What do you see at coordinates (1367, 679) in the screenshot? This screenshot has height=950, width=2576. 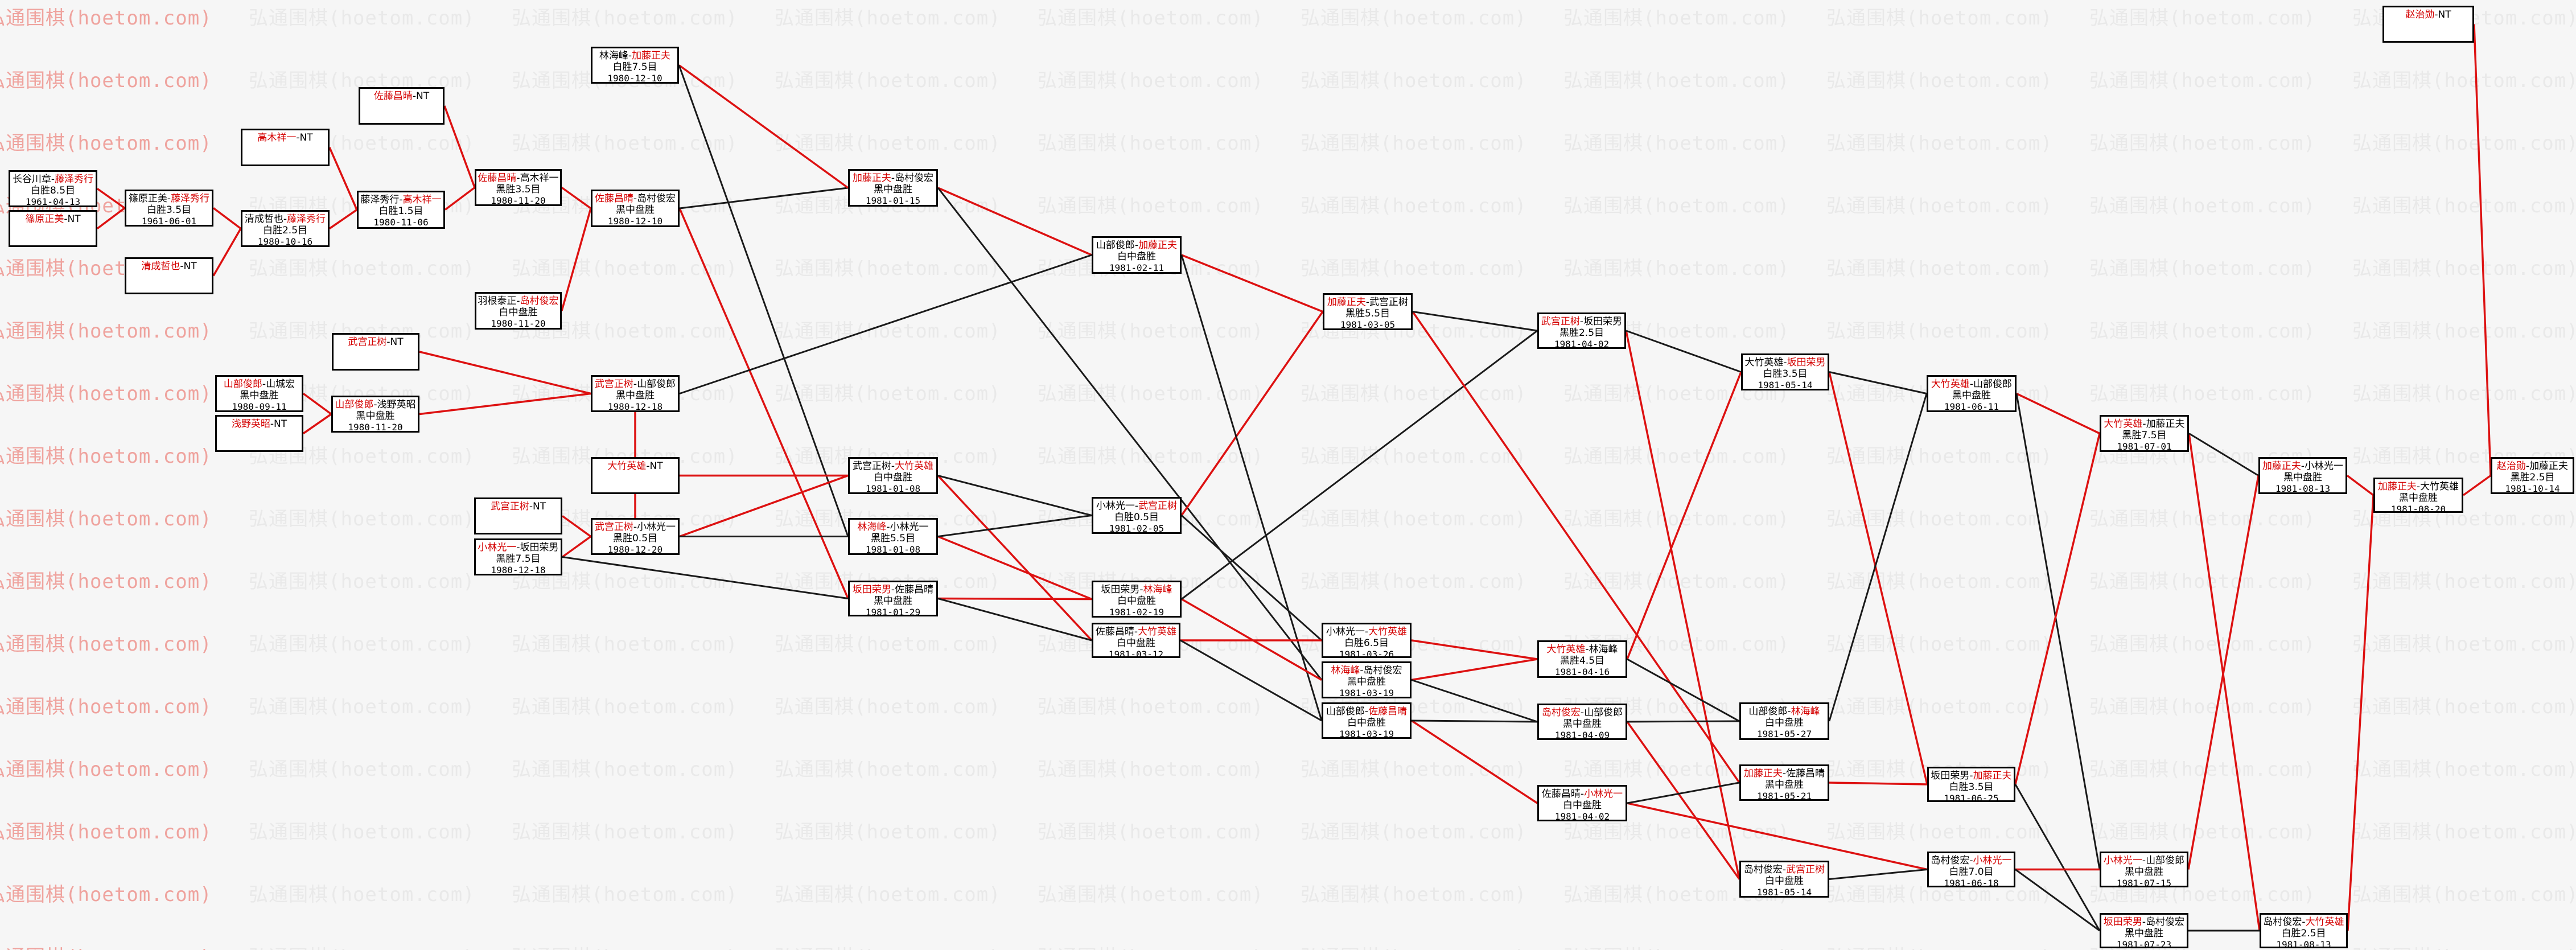 I see `match-box: 林海峰-岛村俊宏 黑中盘胜 1981-03-19` at bounding box center [1367, 679].